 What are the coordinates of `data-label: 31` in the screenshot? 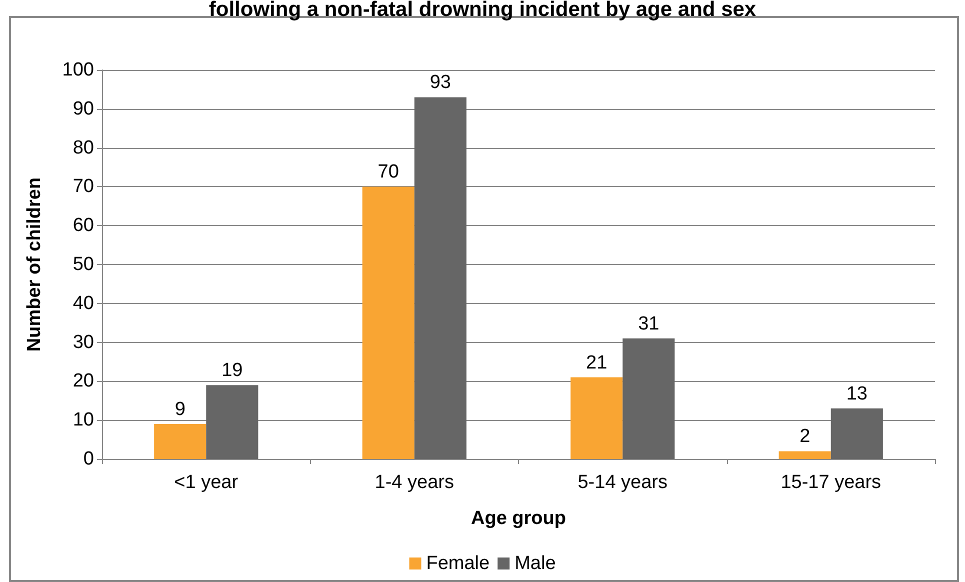 It's located at (649, 323).